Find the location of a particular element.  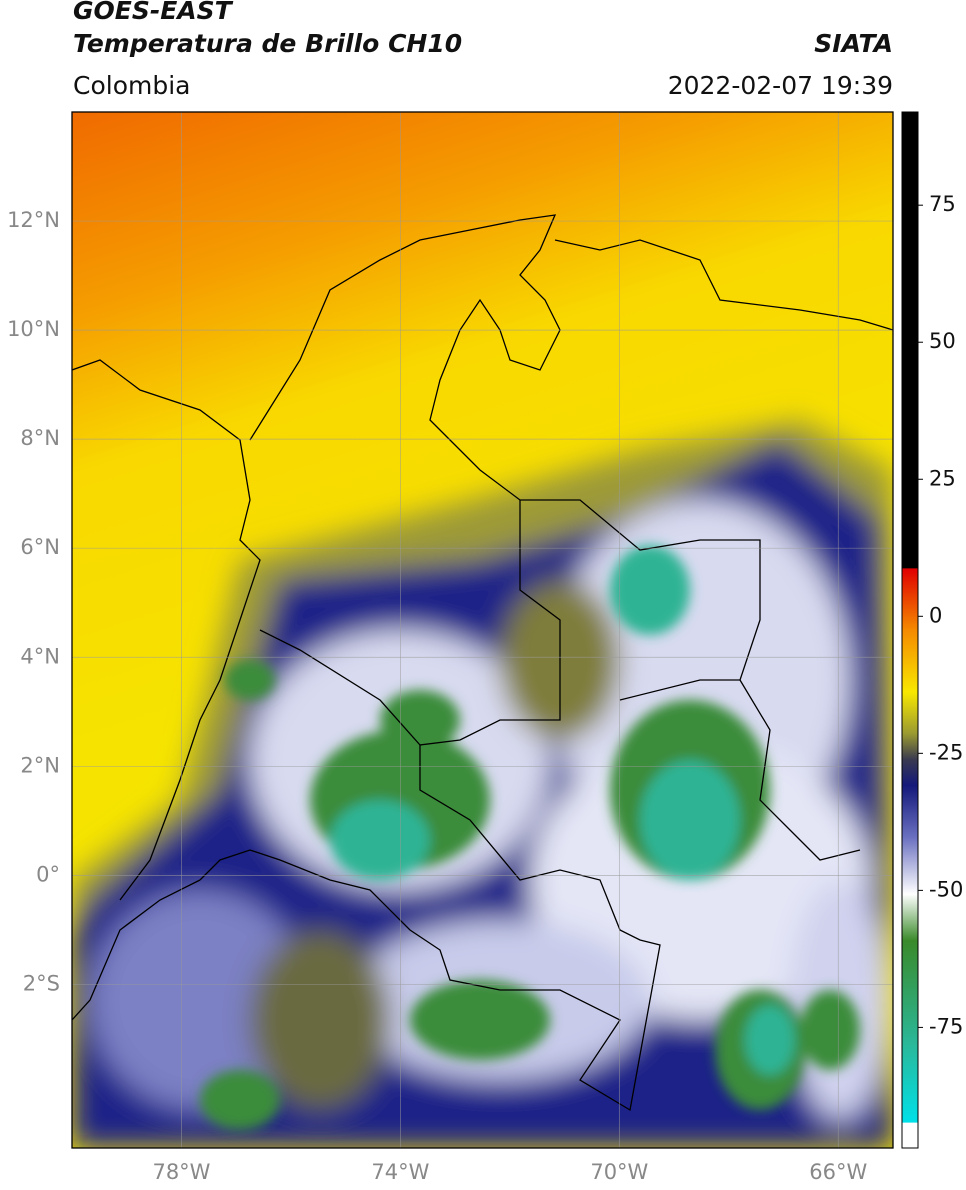

subtitle: Temperatura de Brillo CH10 is located at coordinates (267, 43).